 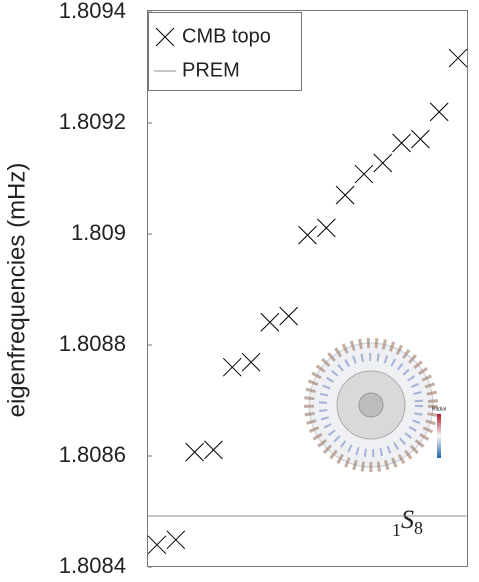 I want to click on y-tick-label: 1.8086, so click(x=92, y=454).